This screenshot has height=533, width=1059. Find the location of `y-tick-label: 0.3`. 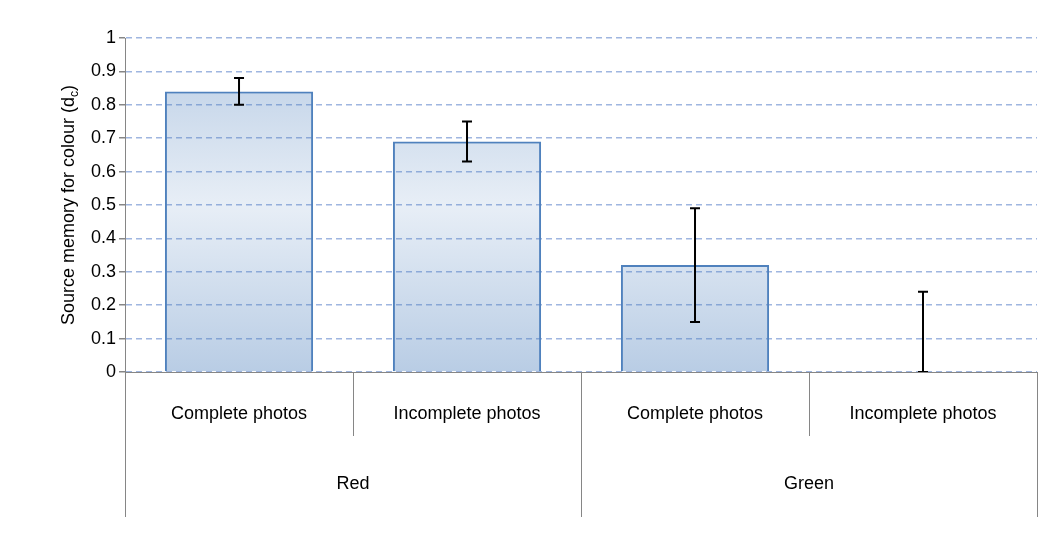

y-tick-label: 0.3 is located at coordinates (103, 270).